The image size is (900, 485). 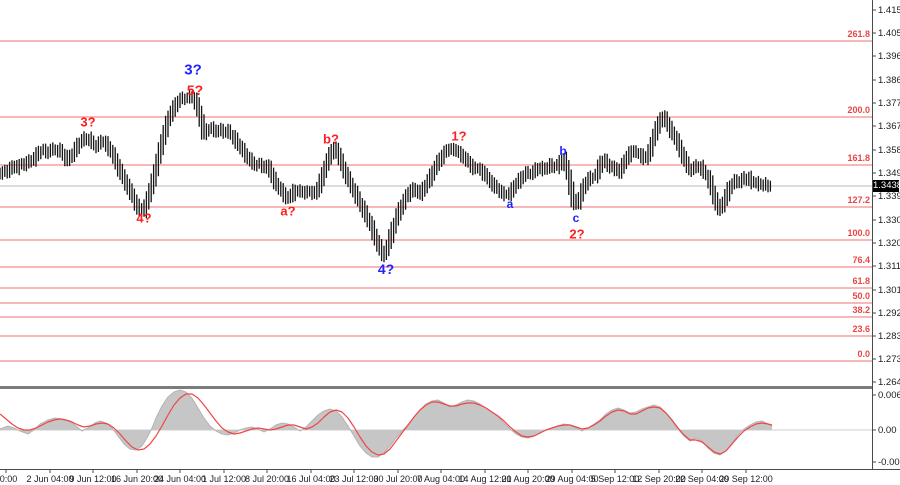 What do you see at coordinates (889, 103) in the screenshot?
I see `price-axis-label: 1.3770` at bounding box center [889, 103].